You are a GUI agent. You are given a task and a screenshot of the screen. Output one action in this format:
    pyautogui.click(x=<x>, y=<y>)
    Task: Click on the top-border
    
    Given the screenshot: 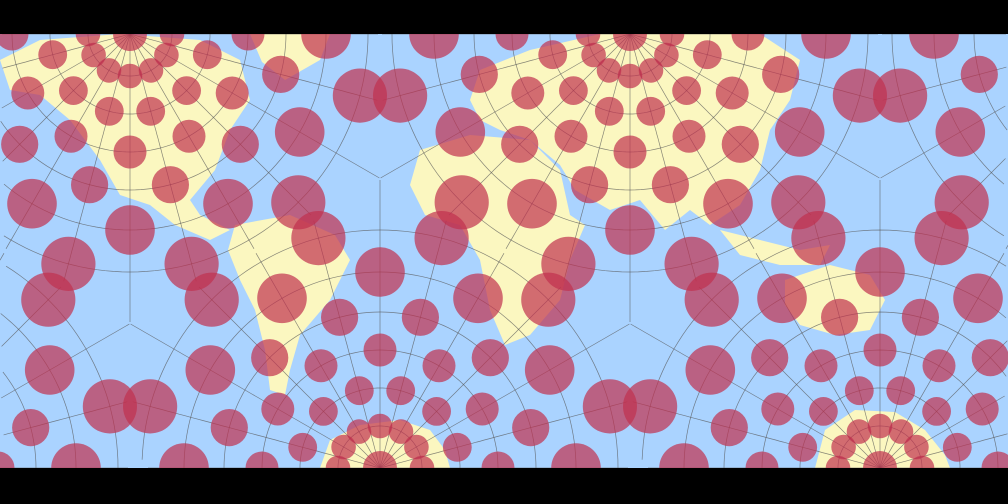 What is the action you would take?
    pyautogui.click(x=504, y=17)
    